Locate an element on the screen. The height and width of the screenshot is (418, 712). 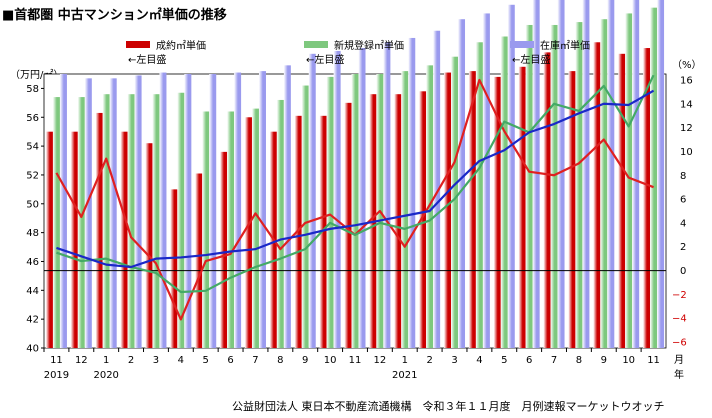
legend-sub-2: ←左目盛 is located at coordinates (531, 59).